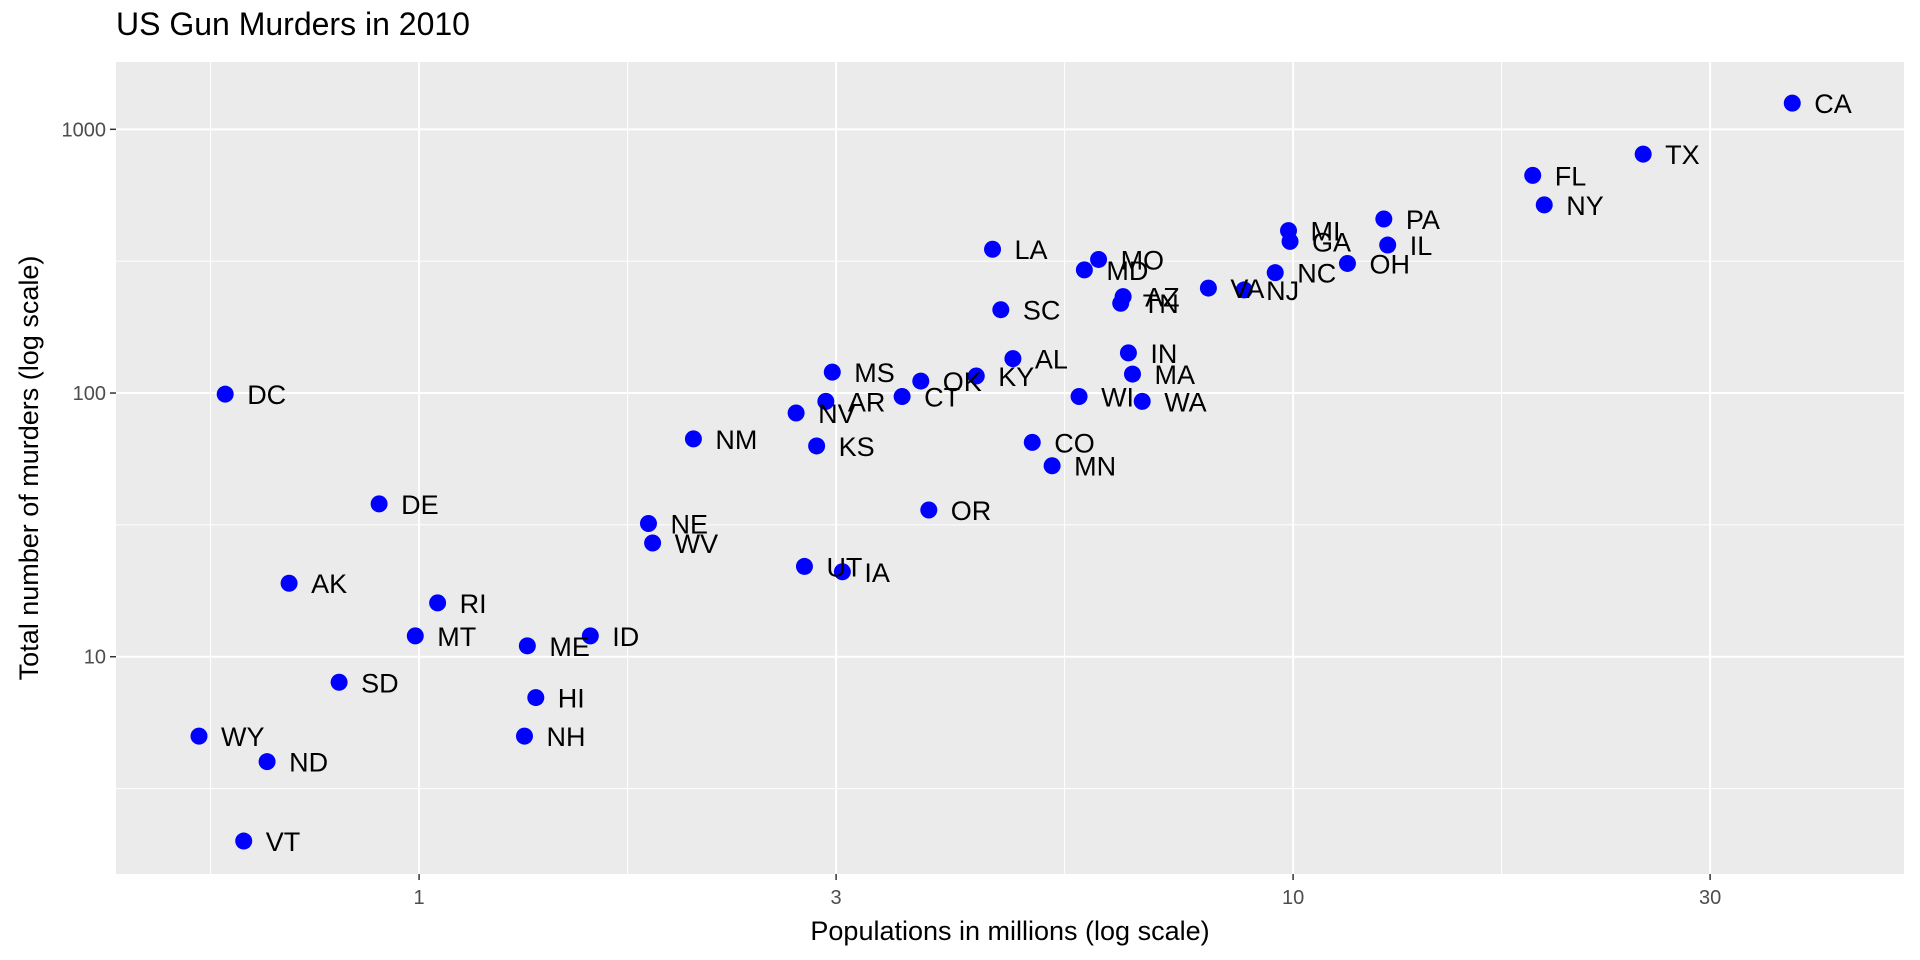  Describe the element at coordinates (289, 583) in the screenshot. I see `data-point-ak` at that location.